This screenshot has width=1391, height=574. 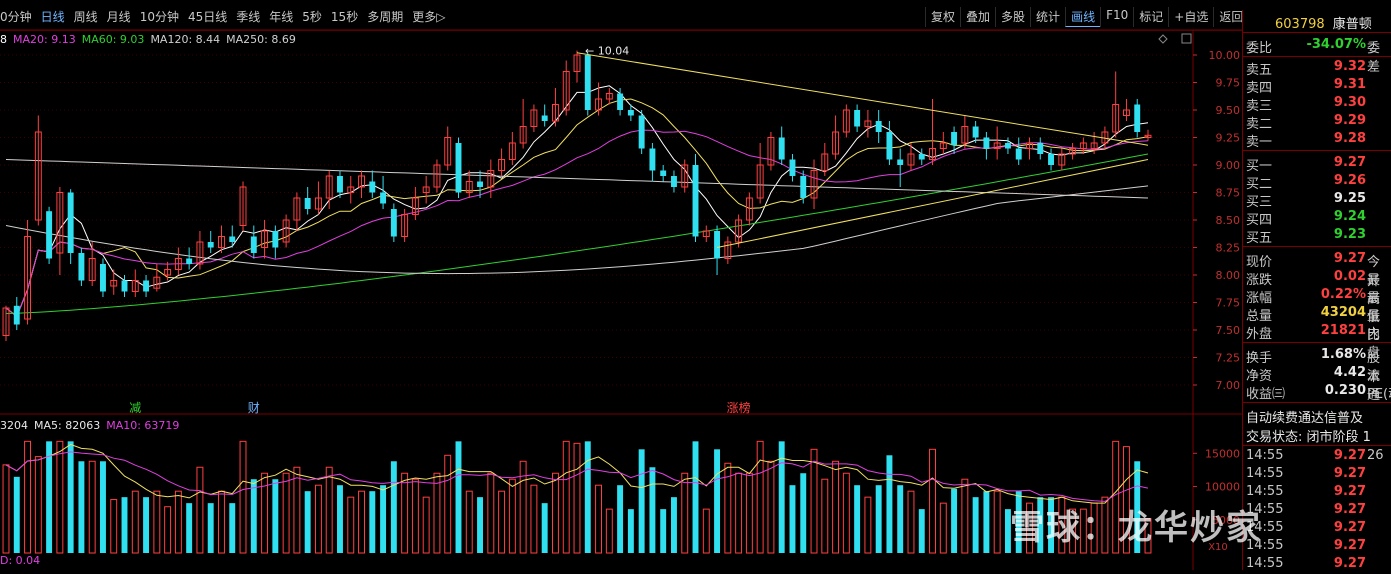 What do you see at coordinates (942, 17) in the screenshot?
I see `tool-button-0: 复权` at bounding box center [942, 17].